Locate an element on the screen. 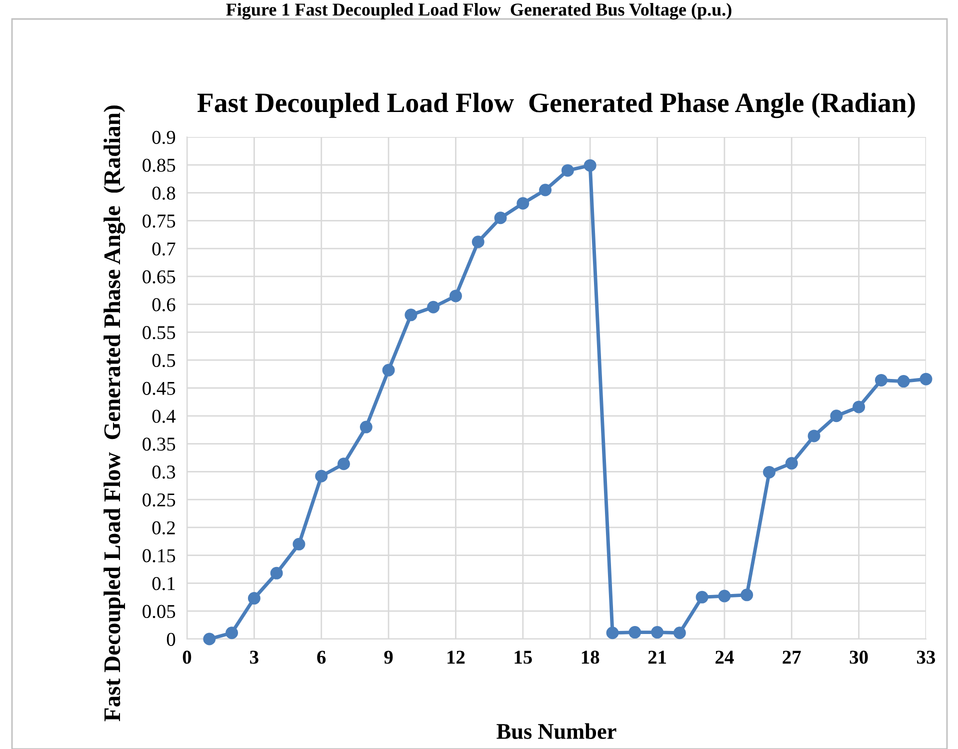 The height and width of the screenshot is (749, 958). caption: Figure 1 Fast Decoupled Load Flow Generated Bus Voltage (p.u.) is located at coordinates (479, 11).